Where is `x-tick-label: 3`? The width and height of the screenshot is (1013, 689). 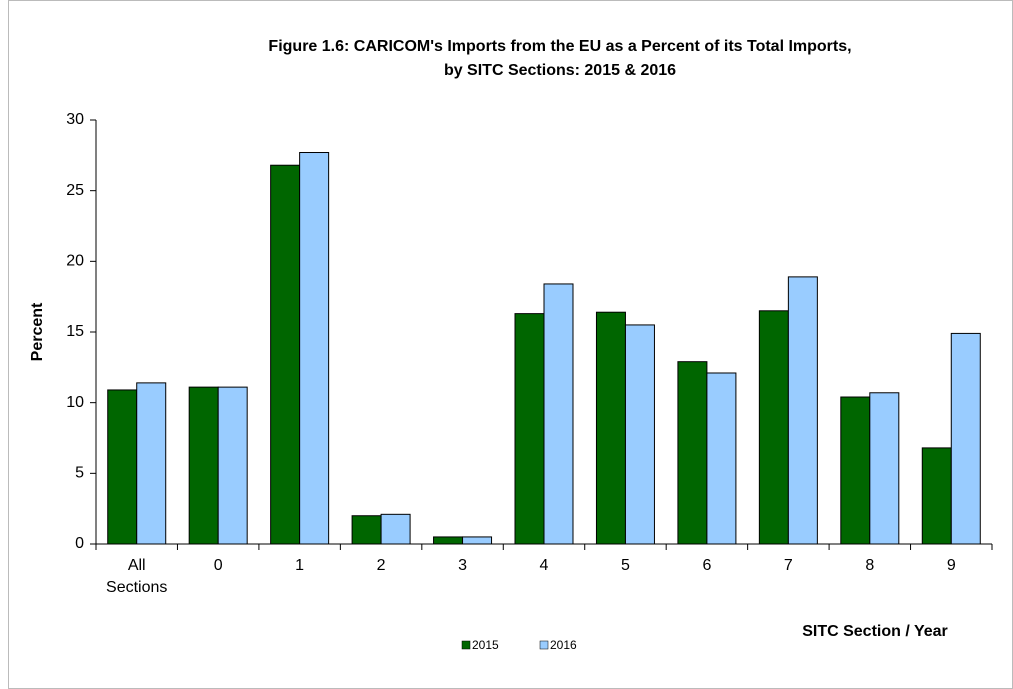
x-tick-label: 3 is located at coordinates (462, 565).